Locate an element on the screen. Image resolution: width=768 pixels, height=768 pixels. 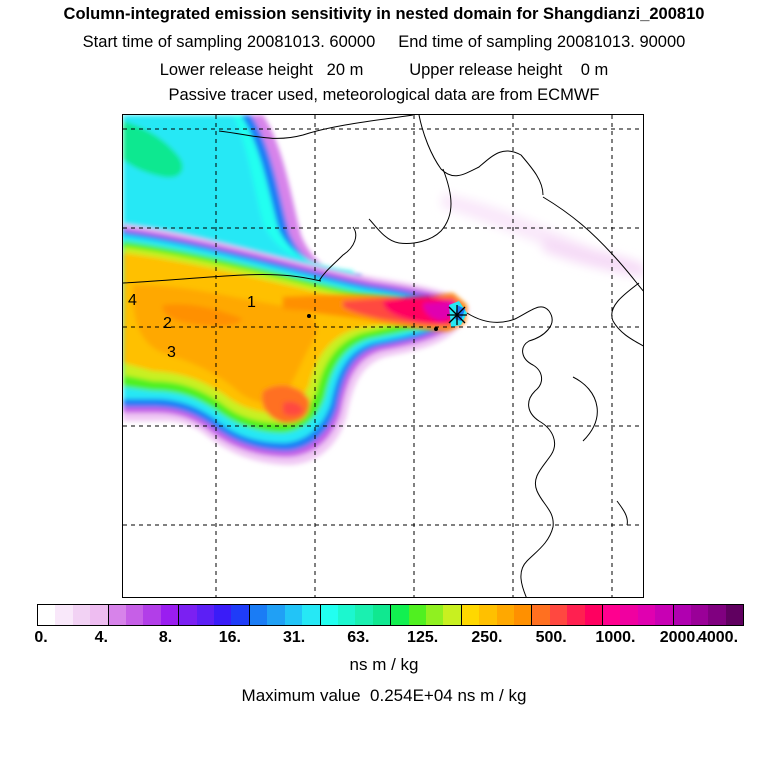
colorbar-tick-label: 500. is located at coordinates (551, 637).